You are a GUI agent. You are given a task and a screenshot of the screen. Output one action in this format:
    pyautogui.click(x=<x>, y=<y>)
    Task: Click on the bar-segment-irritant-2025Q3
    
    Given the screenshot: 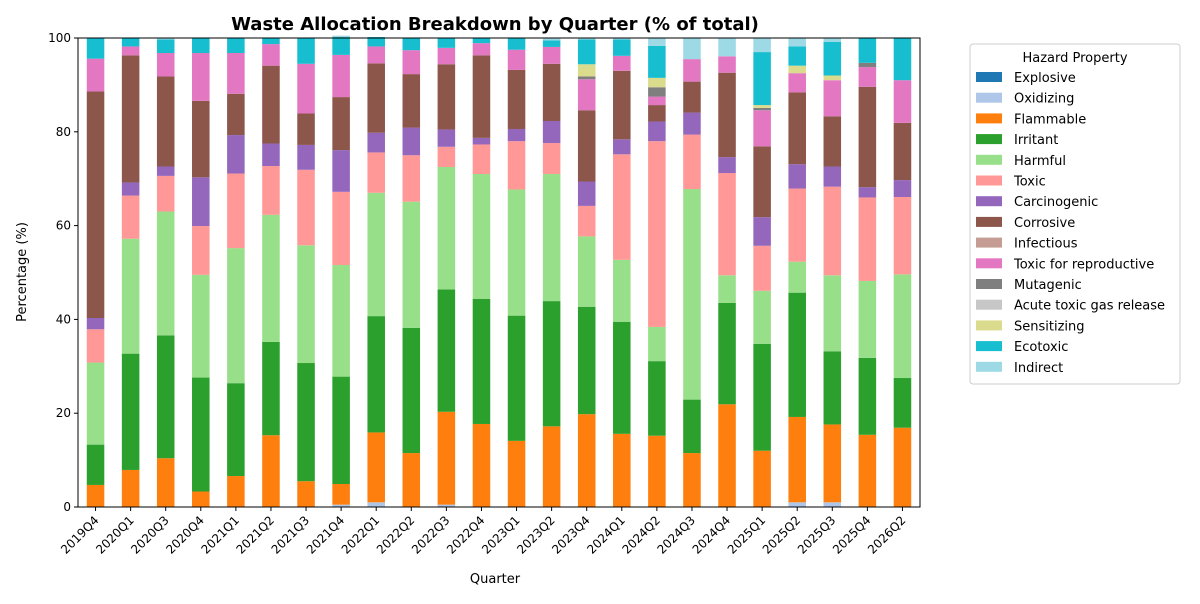 What is the action you would take?
    pyautogui.click(x=833, y=387)
    